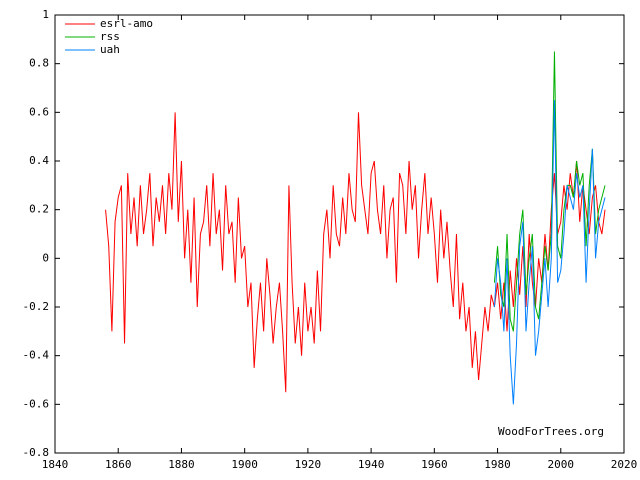 This screenshot has width=640, height=480. I want to click on y-tick-label: -0.4, so click(36, 355).